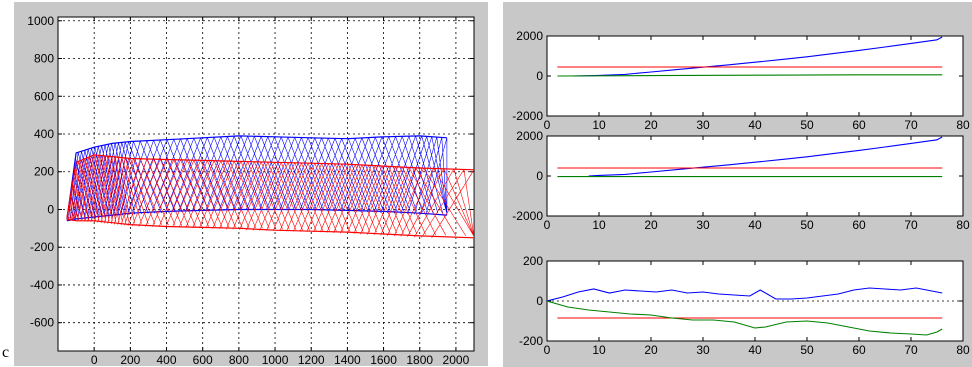 Image resolution: width=972 pixels, height=367 pixels. Describe the element at coordinates (50, 209) in the screenshot. I see `left-y-tick-label: 0` at that location.